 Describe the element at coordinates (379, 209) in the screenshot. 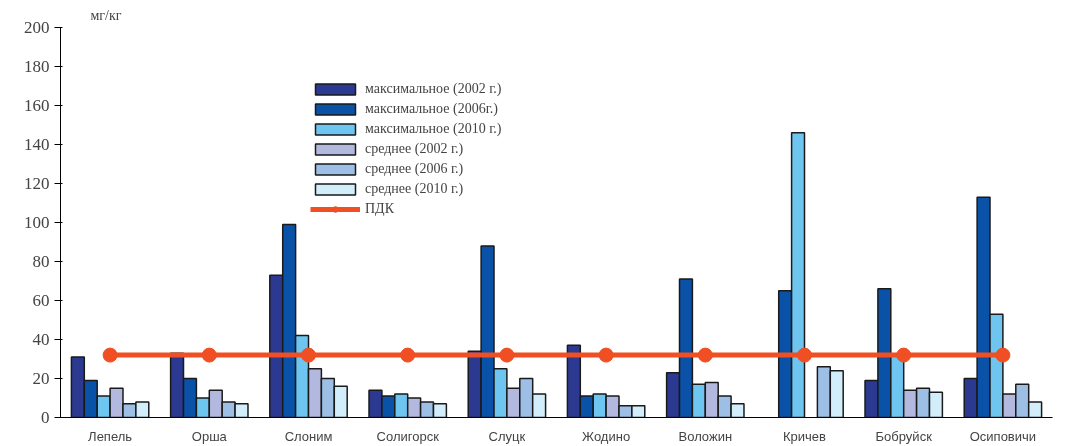

I see `legend-label: ПДК` at that location.